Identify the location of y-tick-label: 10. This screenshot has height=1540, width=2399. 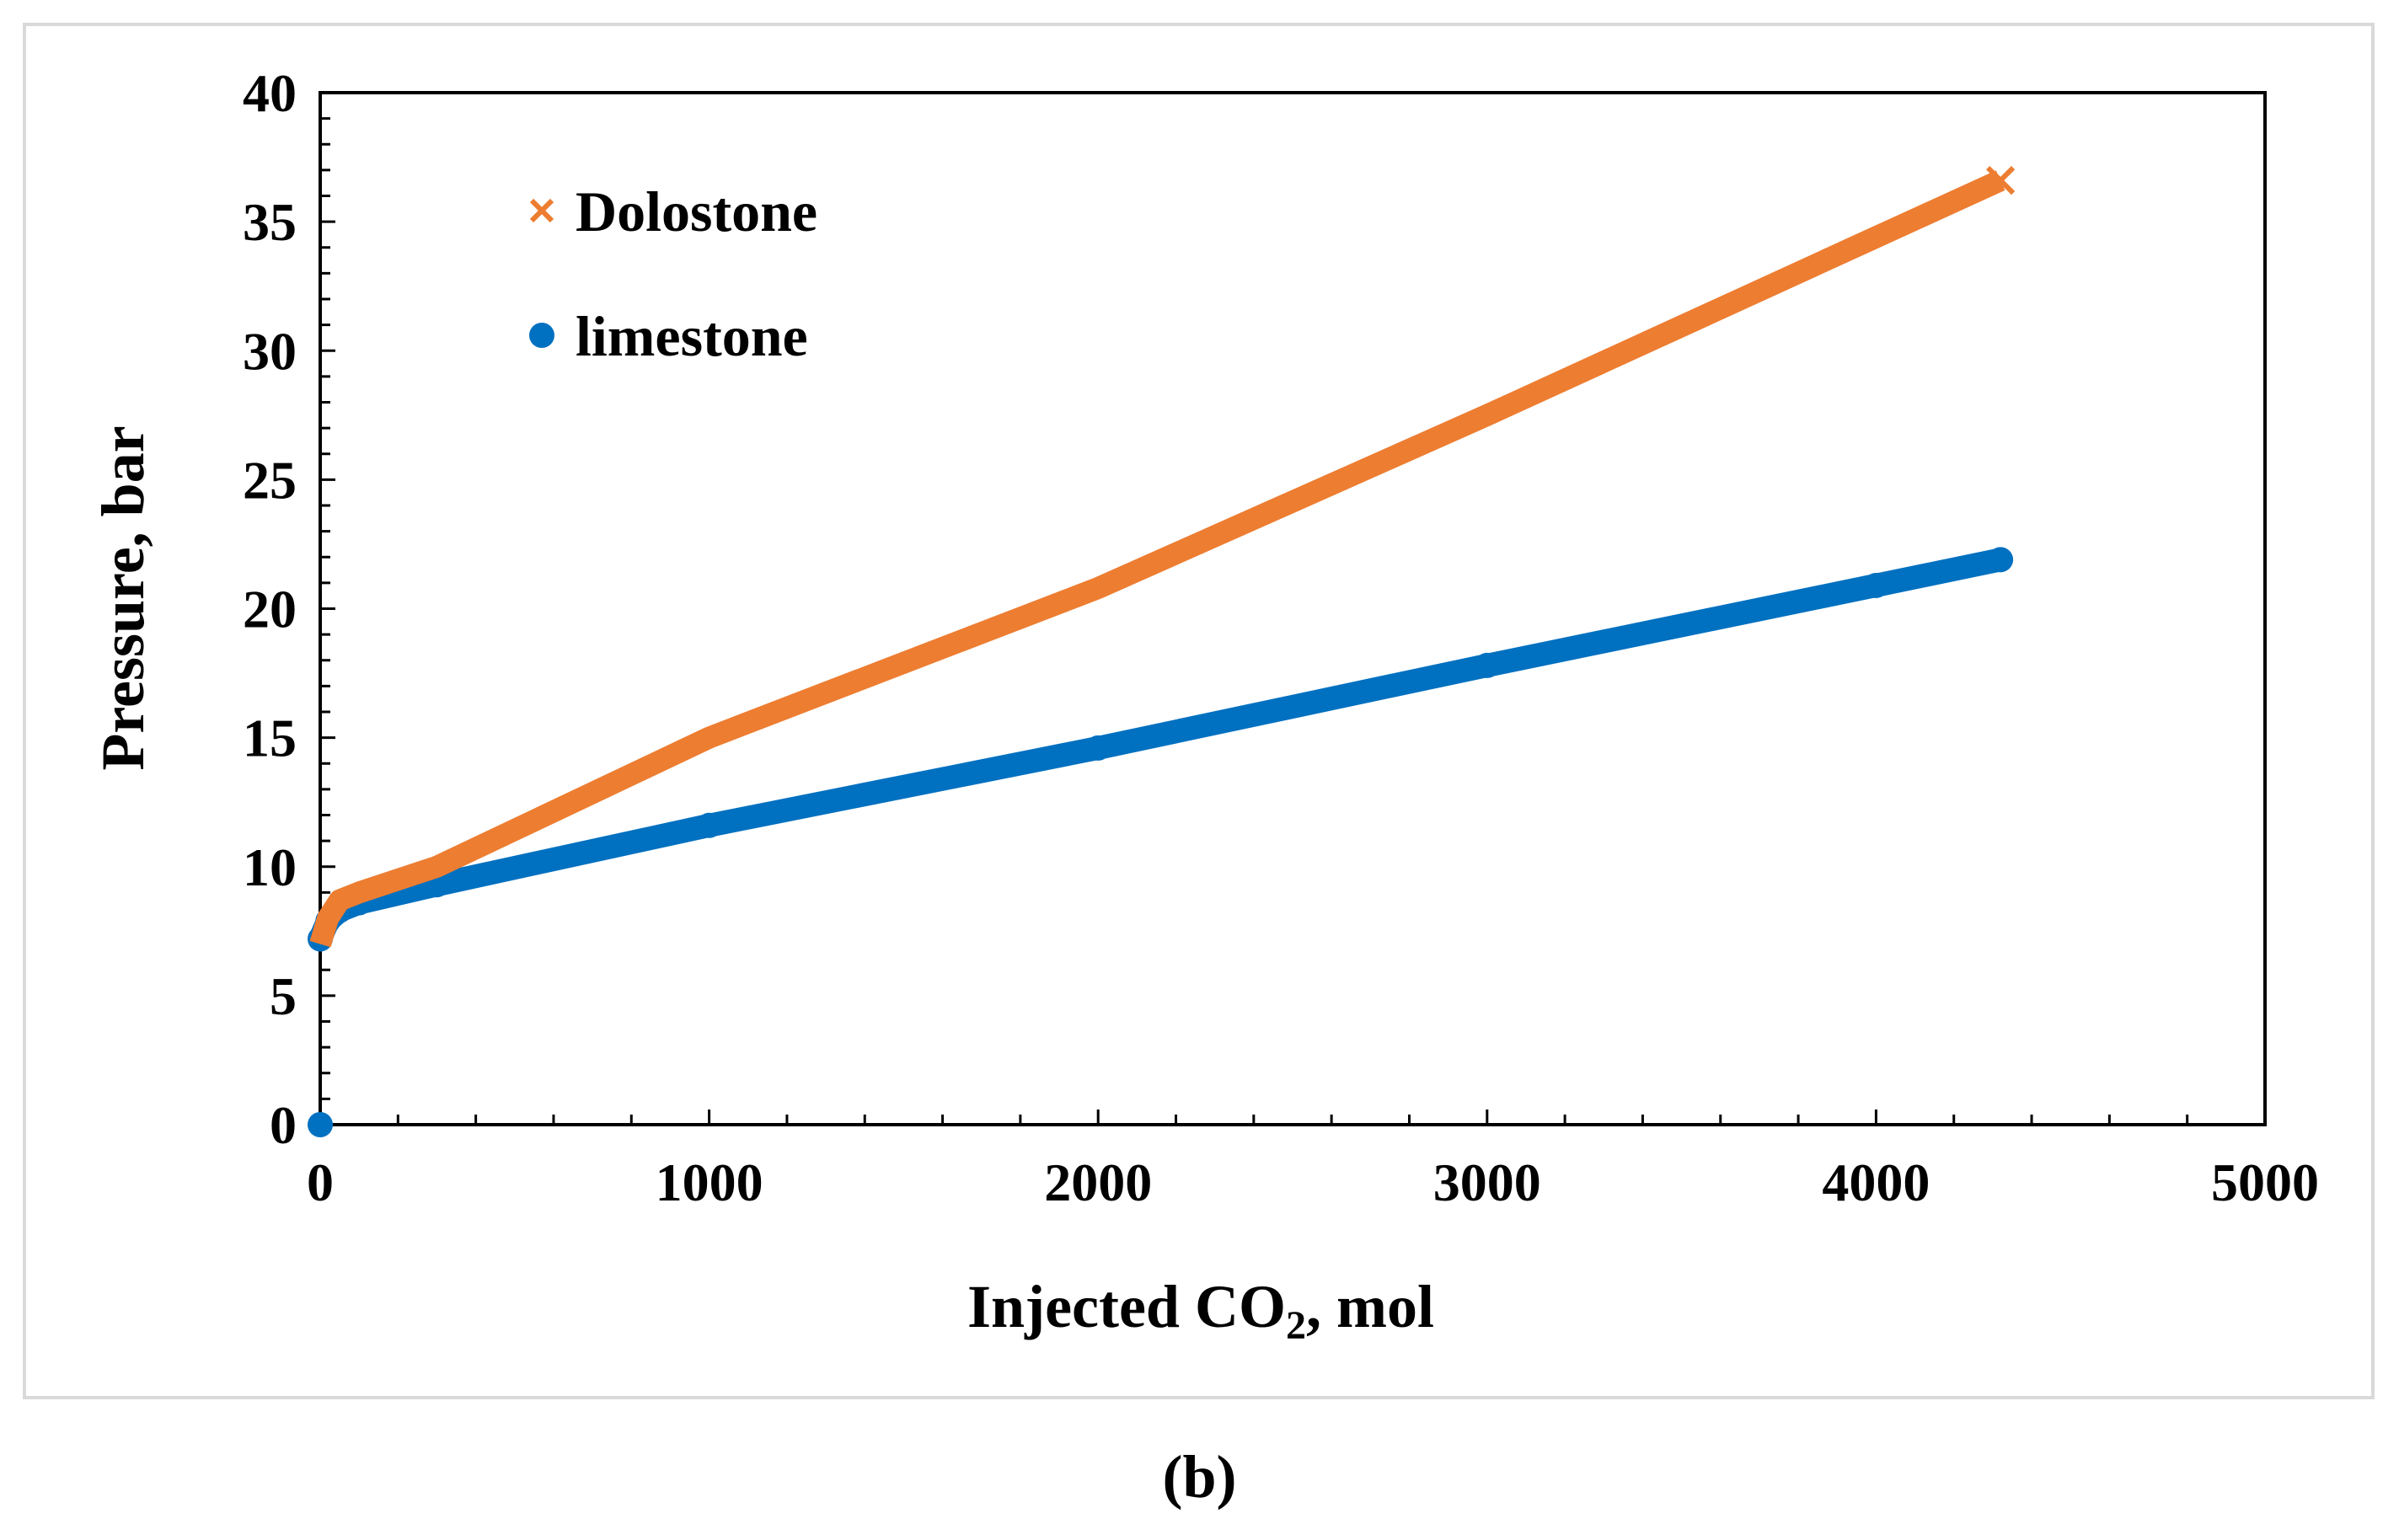
(270, 867).